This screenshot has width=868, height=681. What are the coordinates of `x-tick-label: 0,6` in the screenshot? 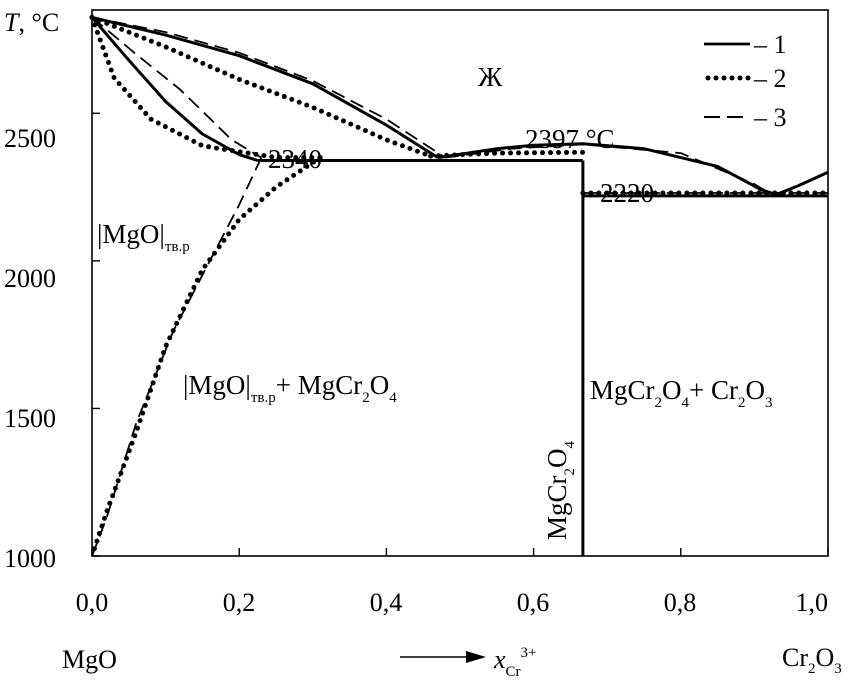 It's located at (533, 602).